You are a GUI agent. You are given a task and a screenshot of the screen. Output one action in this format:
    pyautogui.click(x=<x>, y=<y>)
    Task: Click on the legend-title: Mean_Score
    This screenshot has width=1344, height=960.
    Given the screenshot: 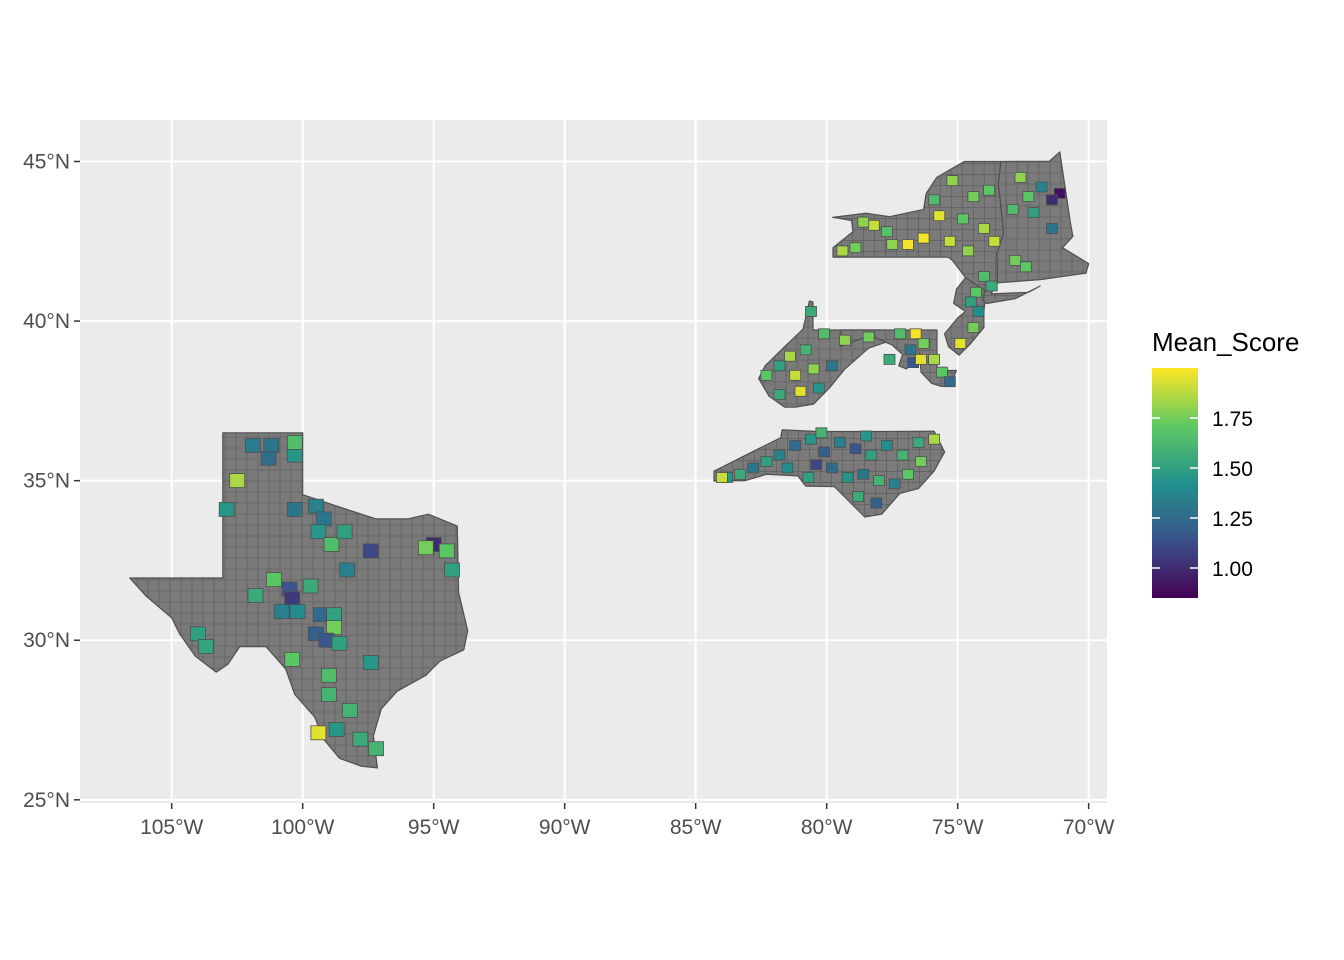 What is the action you would take?
    pyautogui.click(x=1225, y=342)
    